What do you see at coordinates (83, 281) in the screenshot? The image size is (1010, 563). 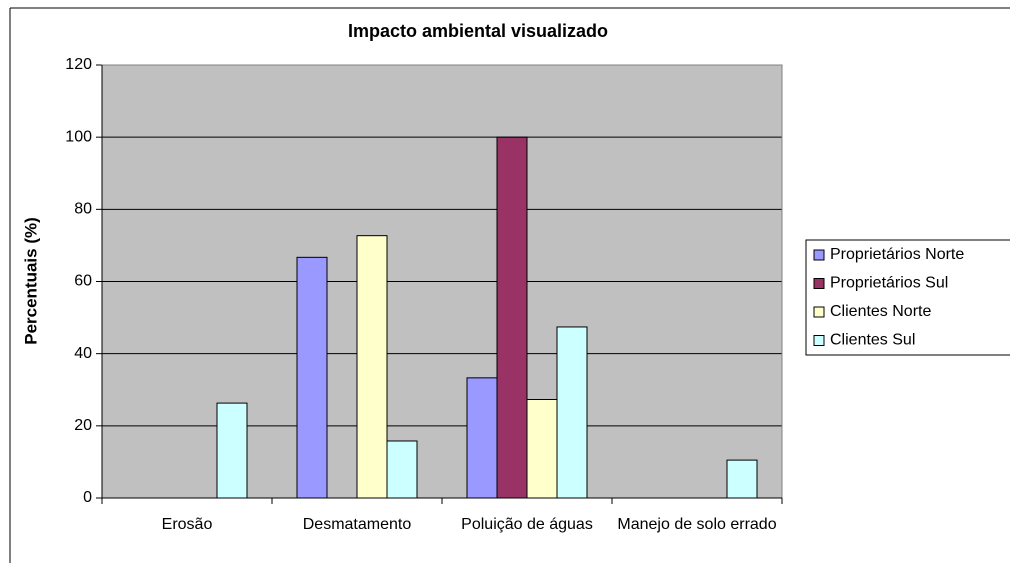 I see `y-tick-label: 60` at bounding box center [83, 281].